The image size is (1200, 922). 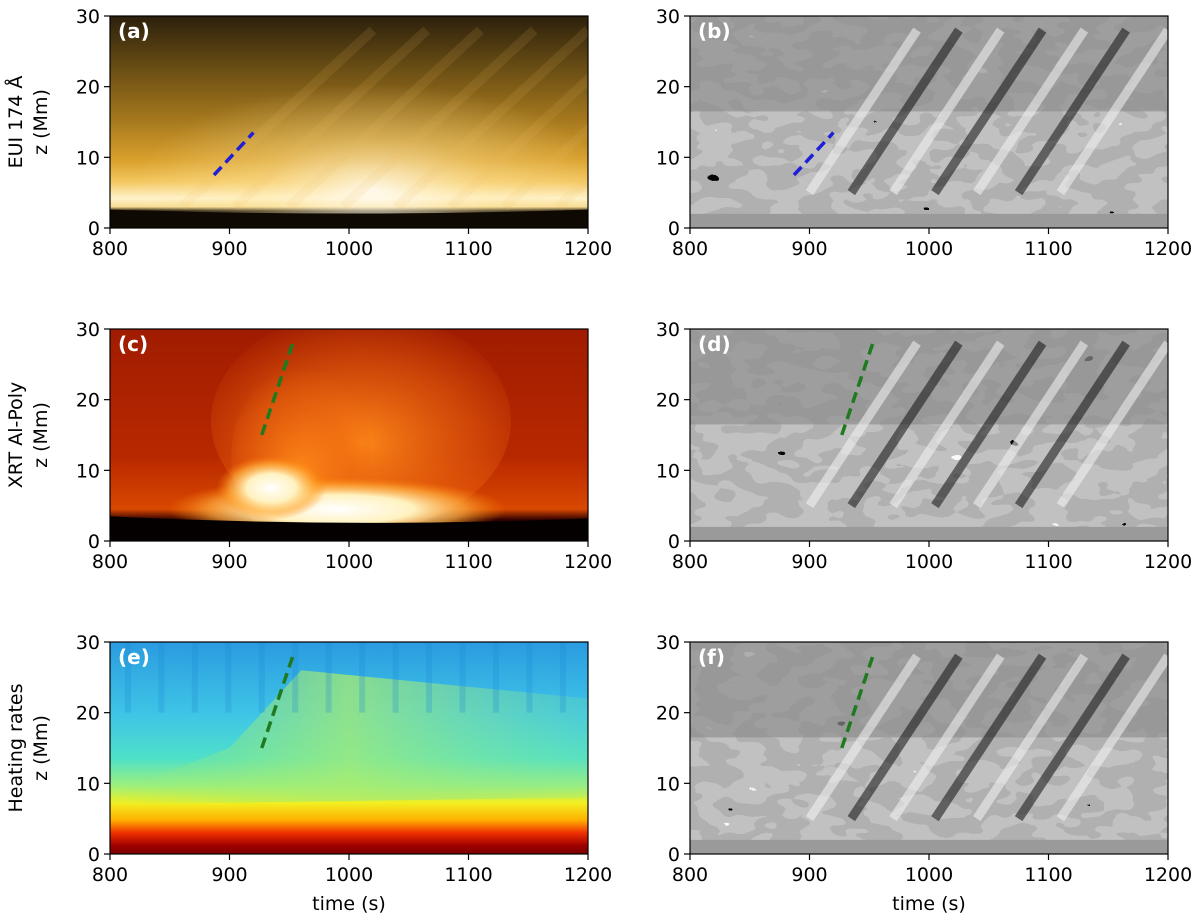 What do you see at coordinates (88, 643) in the screenshot?
I see `y-tick-label-e-30: 30` at bounding box center [88, 643].